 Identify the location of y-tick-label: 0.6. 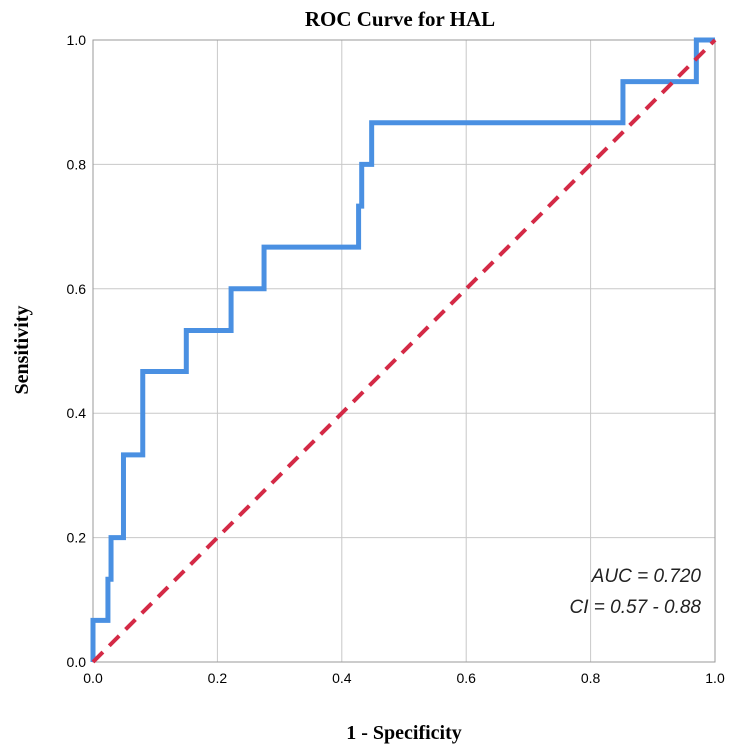
(77, 289).